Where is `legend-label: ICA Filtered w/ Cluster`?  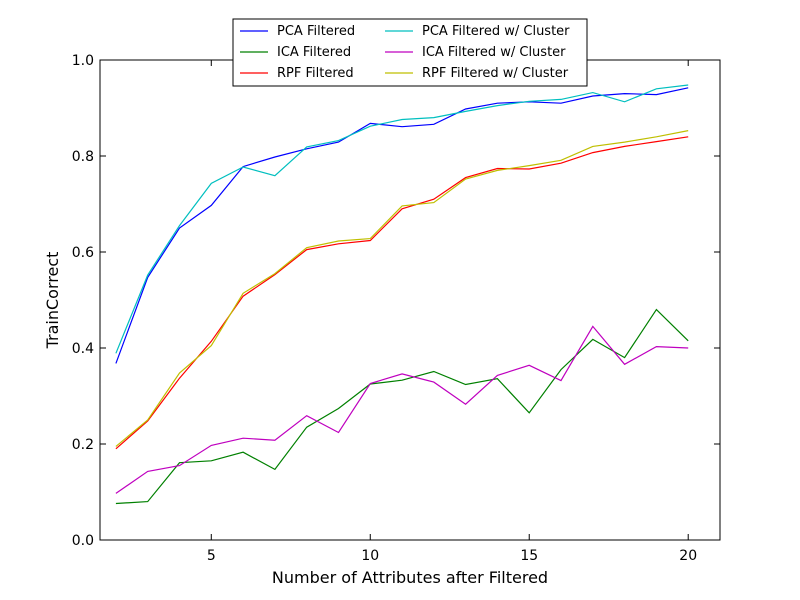 legend-label: ICA Filtered w/ Cluster is located at coordinates (494, 52).